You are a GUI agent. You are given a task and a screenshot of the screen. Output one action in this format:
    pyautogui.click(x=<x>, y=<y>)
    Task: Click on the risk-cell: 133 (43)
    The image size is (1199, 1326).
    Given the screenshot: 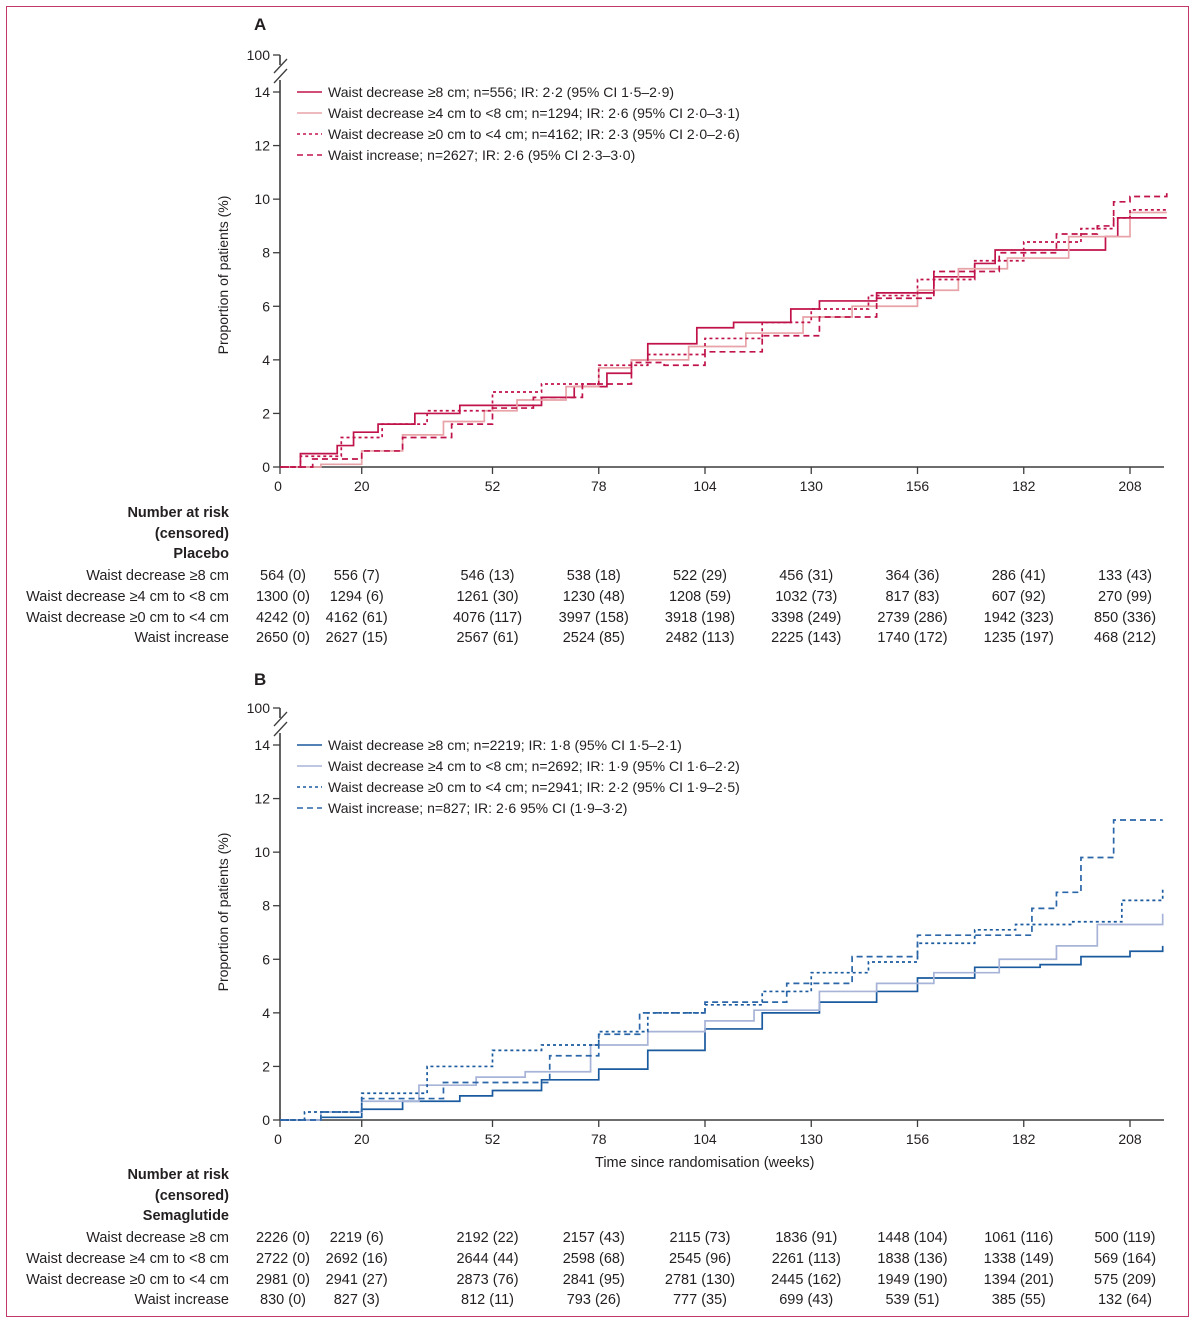 What is the action you would take?
    pyautogui.click(x=1125, y=576)
    